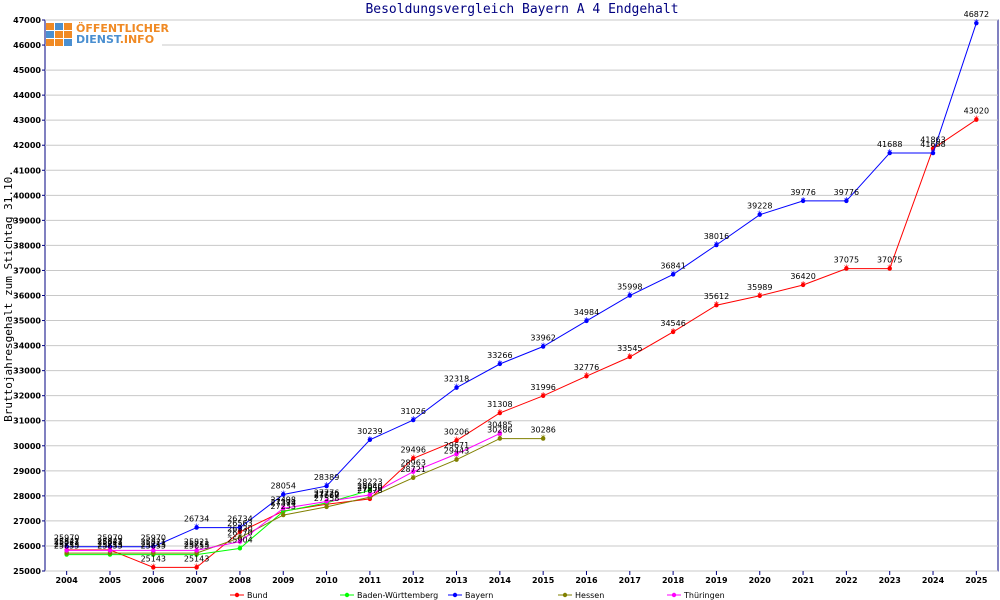 The height and width of the screenshot is (600, 1000). I want to click on y-tick-label: 35000, so click(27, 321).